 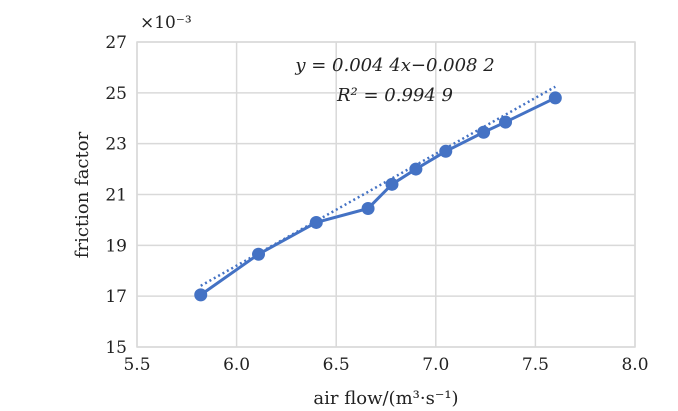 What do you see at coordinates (336, 365) in the screenshot?
I see `x-tick-label: 6.5` at bounding box center [336, 365].